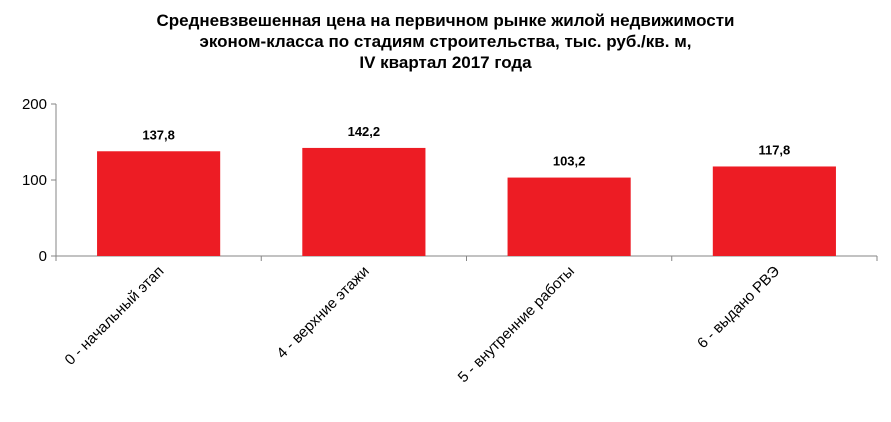 The image size is (891, 422). What do you see at coordinates (516, 324) in the screenshot?
I see `x-category-label: 5 - внутренние работы` at bounding box center [516, 324].